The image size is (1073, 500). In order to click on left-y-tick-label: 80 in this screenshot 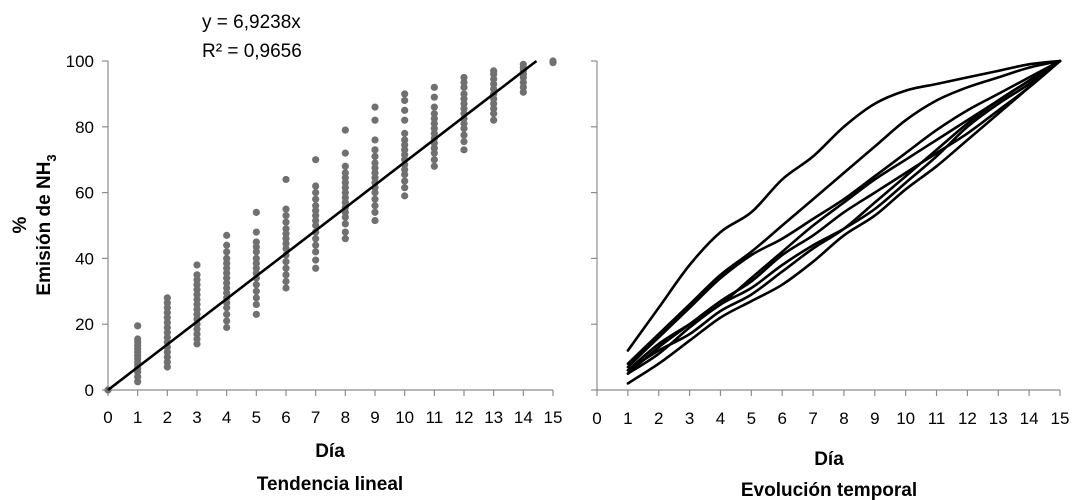, I will do `click(84, 127)`.